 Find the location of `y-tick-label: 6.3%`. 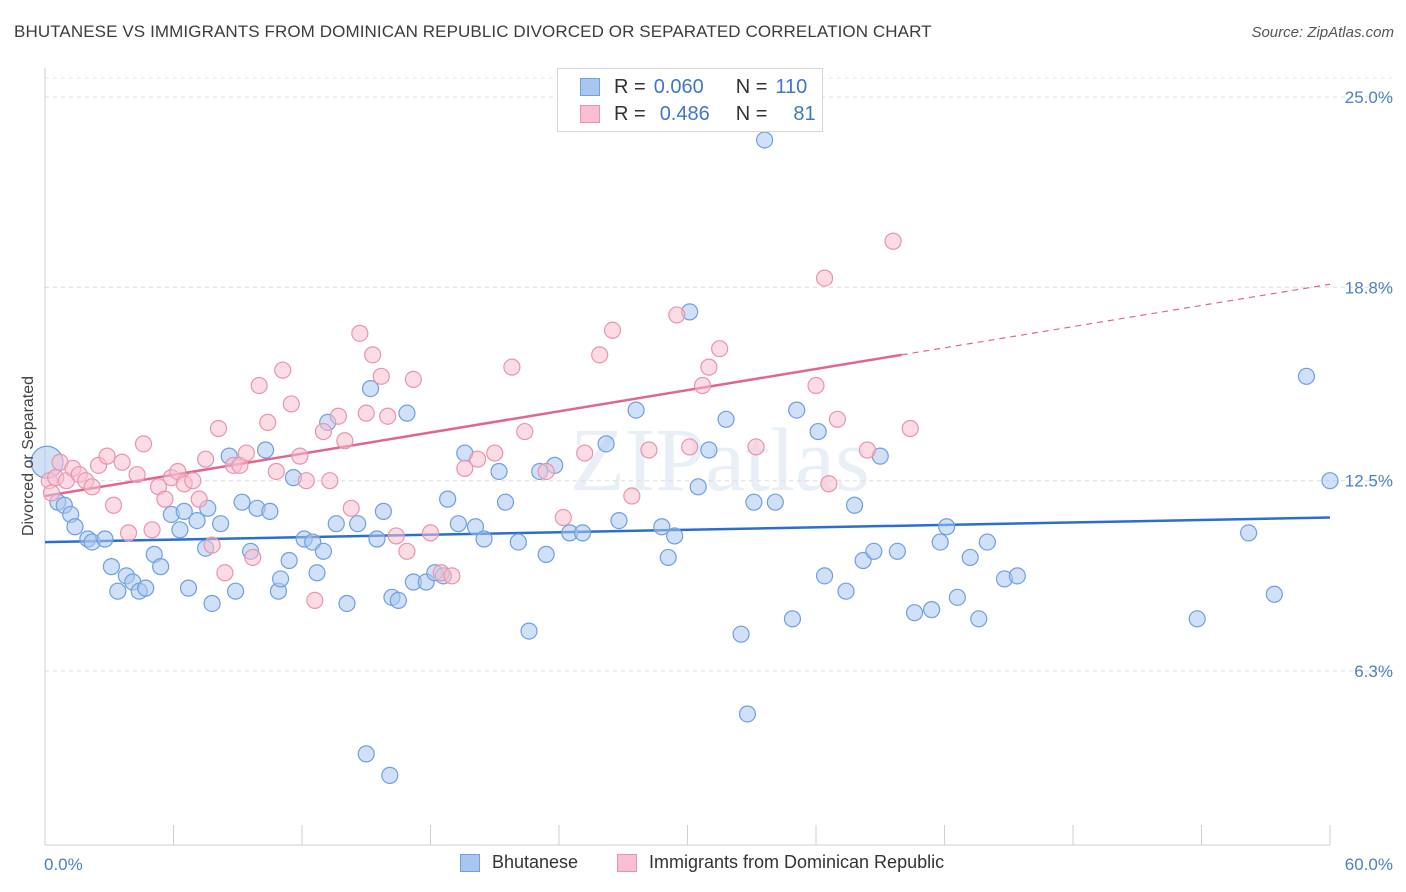

y-tick-label: 6.3% is located at coordinates (1373, 671).